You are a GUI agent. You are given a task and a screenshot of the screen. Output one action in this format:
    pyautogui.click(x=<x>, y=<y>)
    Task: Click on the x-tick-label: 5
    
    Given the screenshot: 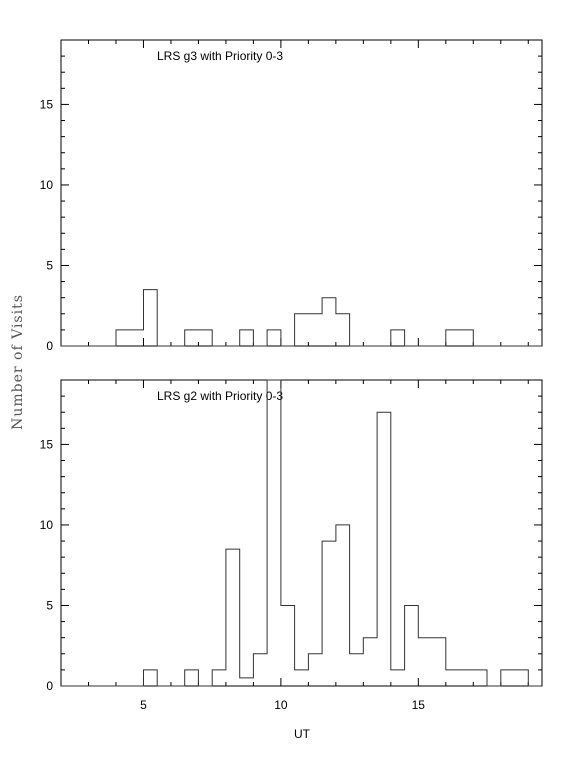 What is the action you would take?
    pyautogui.click(x=143, y=705)
    